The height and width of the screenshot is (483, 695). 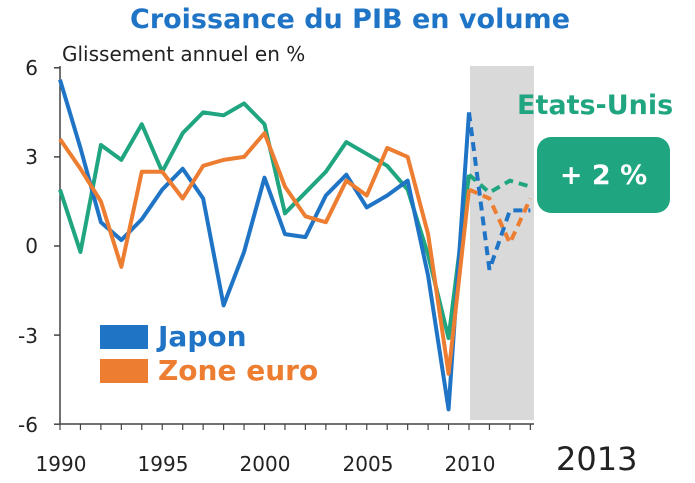 What do you see at coordinates (124, 370) in the screenshot?
I see `legend-swatch-zone-euro` at bounding box center [124, 370].